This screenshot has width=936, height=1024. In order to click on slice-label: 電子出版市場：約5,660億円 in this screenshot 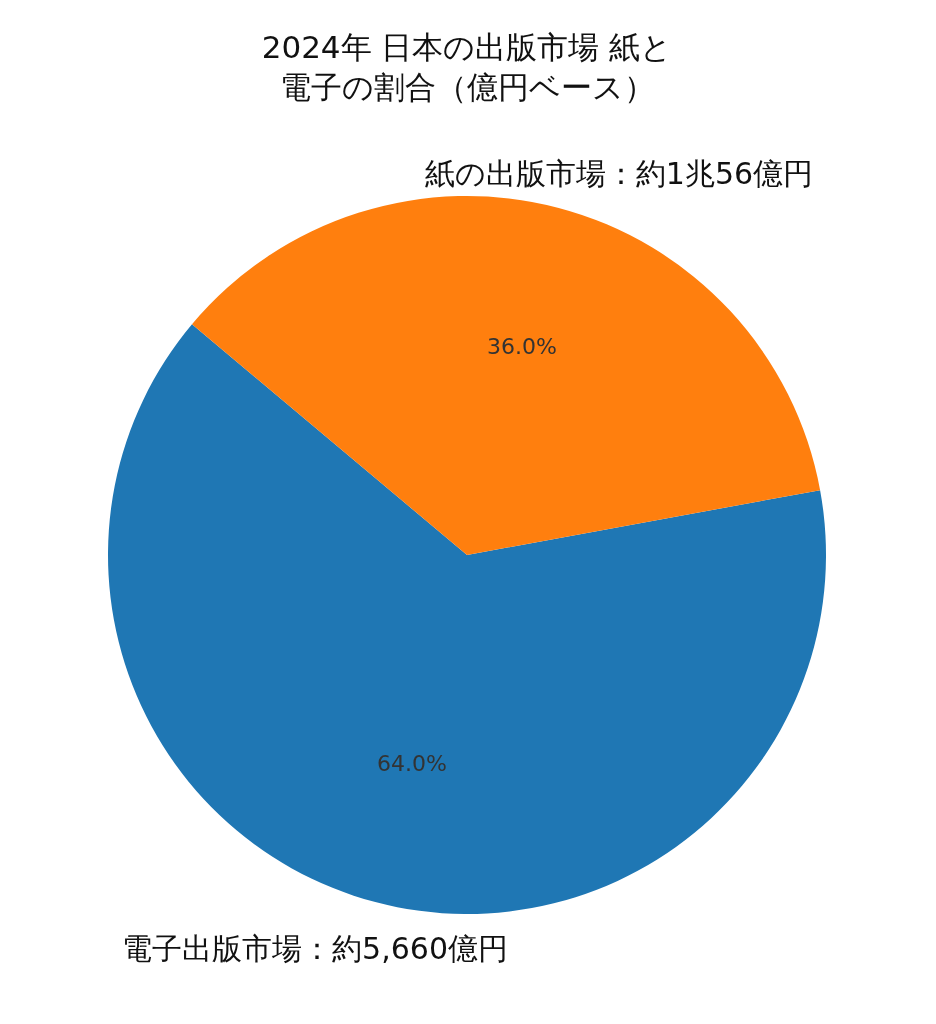, I will do `click(315, 949)`.